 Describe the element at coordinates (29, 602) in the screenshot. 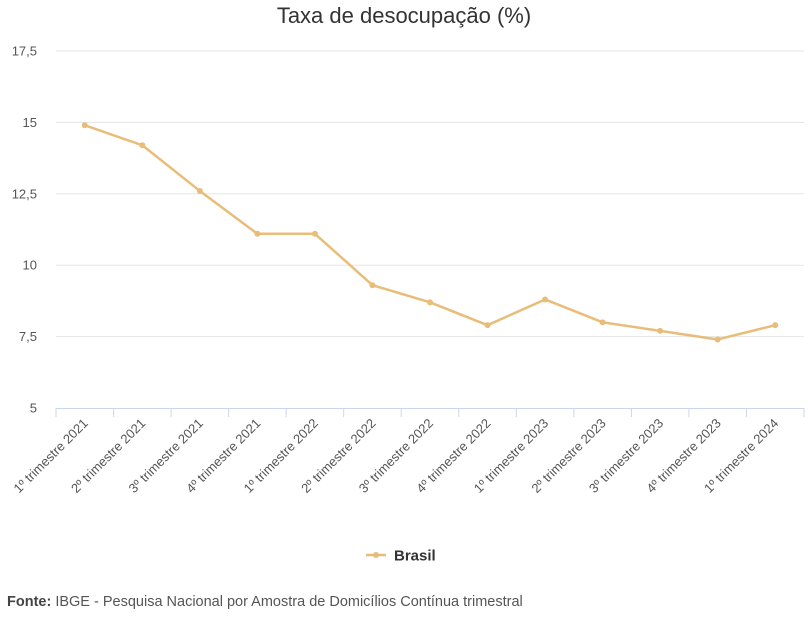

I see `source-label: Fonte:` at that location.